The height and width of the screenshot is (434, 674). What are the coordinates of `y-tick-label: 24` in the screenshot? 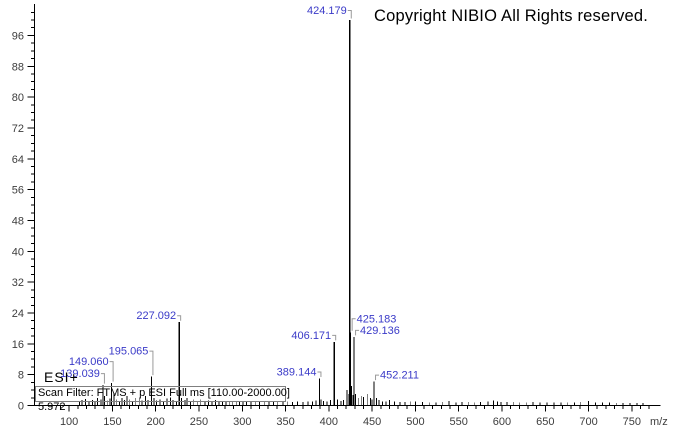 It's located at (18, 314).